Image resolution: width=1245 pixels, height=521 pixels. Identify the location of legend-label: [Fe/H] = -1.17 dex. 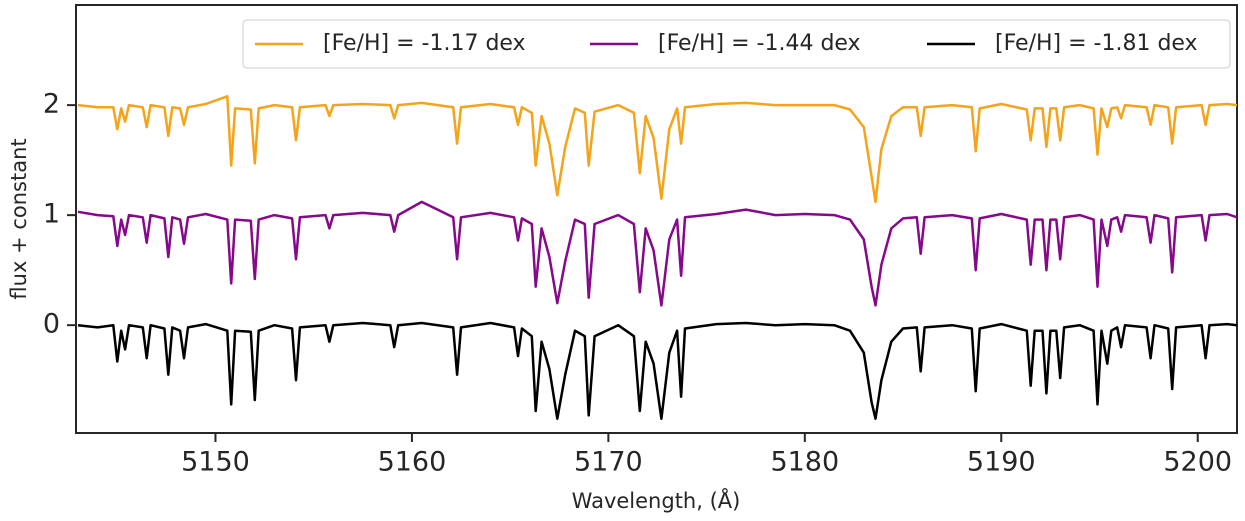
(424, 43).